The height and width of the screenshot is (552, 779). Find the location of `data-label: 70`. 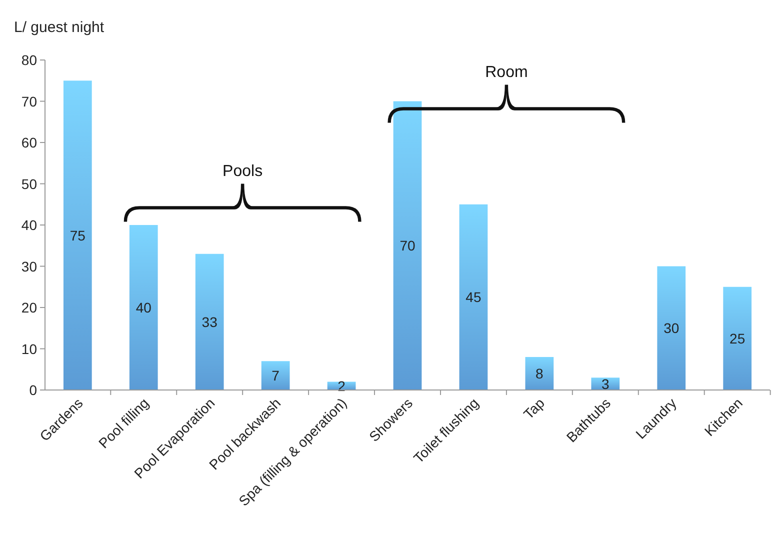

data-label: 70 is located at coordinates (408, 246).